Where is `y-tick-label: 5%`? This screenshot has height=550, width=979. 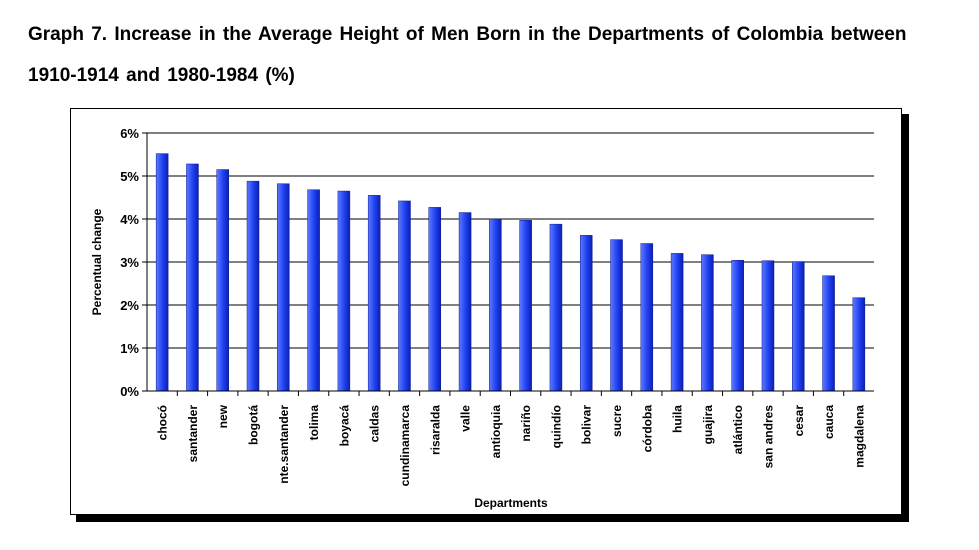
y-tick-label: 5% is located at coordinates (129, 176).